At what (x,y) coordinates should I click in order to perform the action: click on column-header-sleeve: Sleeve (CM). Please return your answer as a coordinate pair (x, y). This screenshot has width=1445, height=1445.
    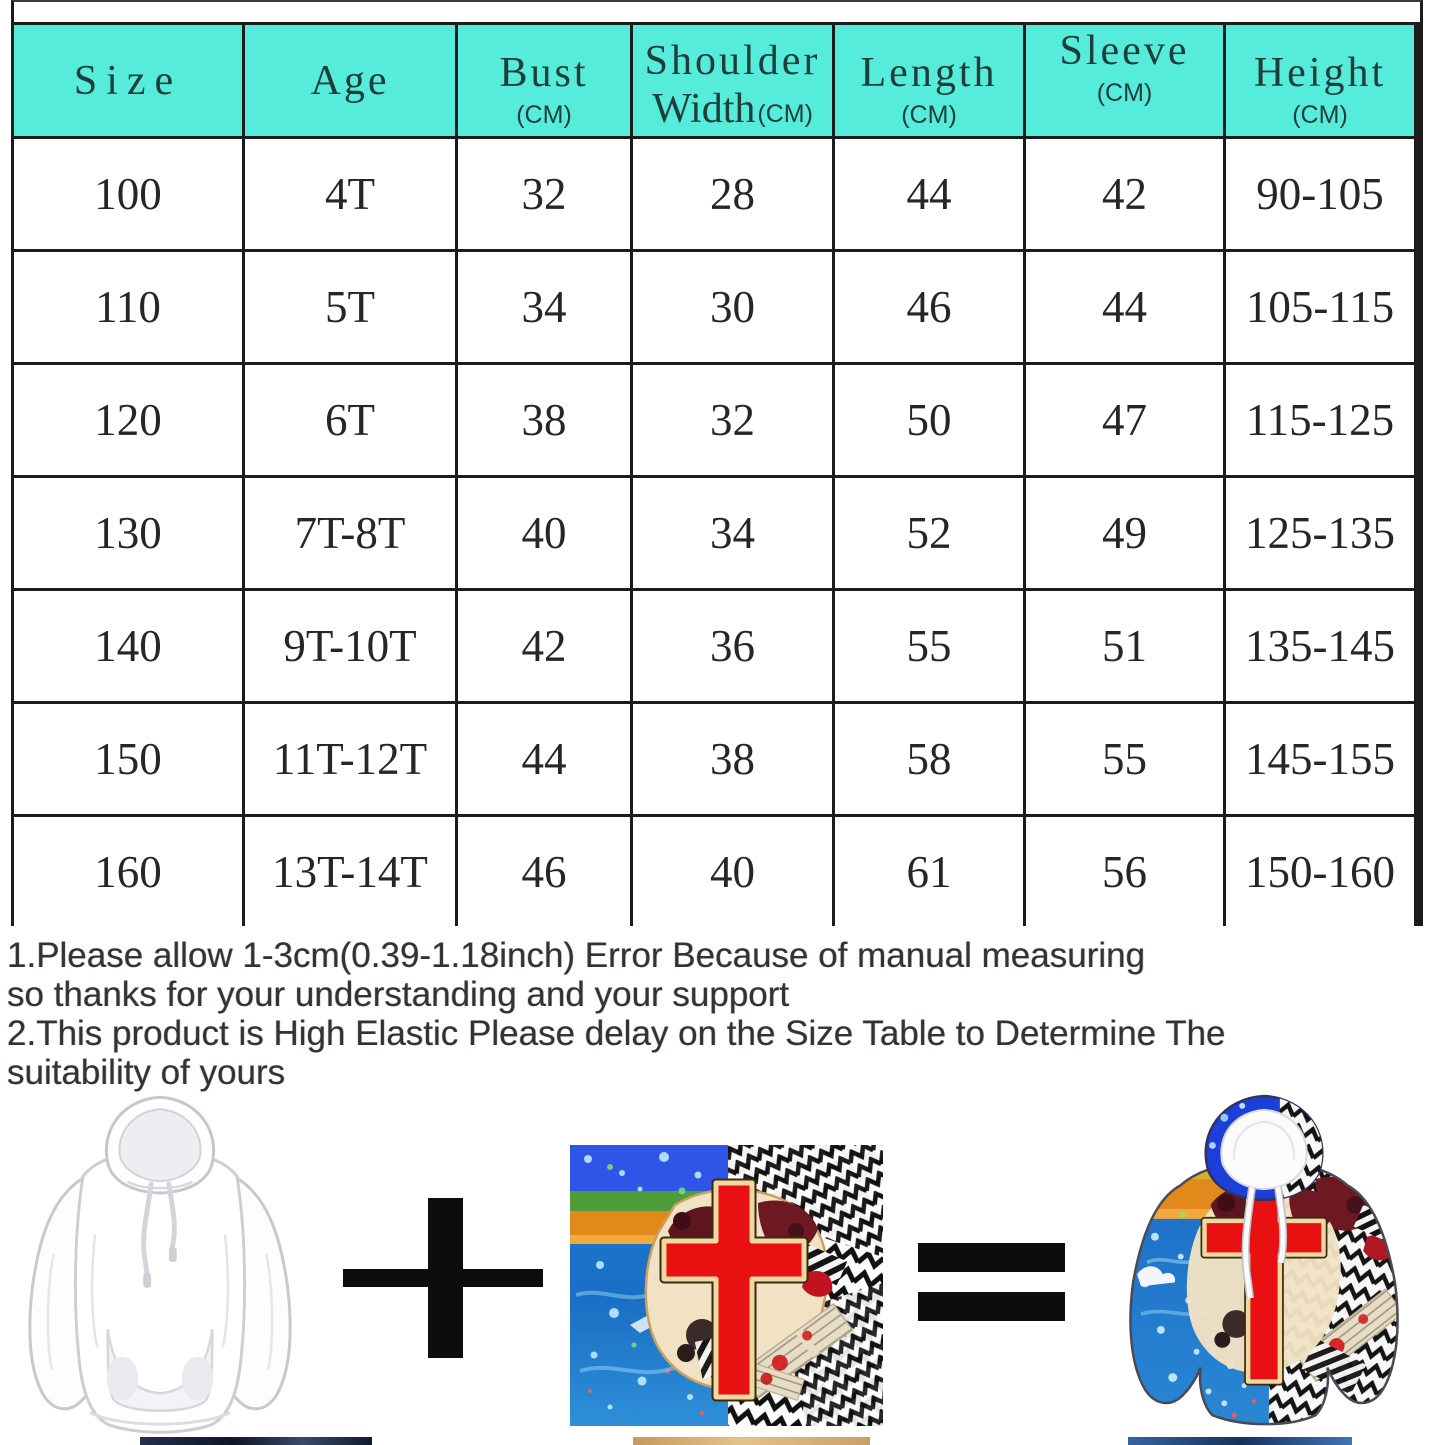
    Looking at the image, I should click on (1124, 80).